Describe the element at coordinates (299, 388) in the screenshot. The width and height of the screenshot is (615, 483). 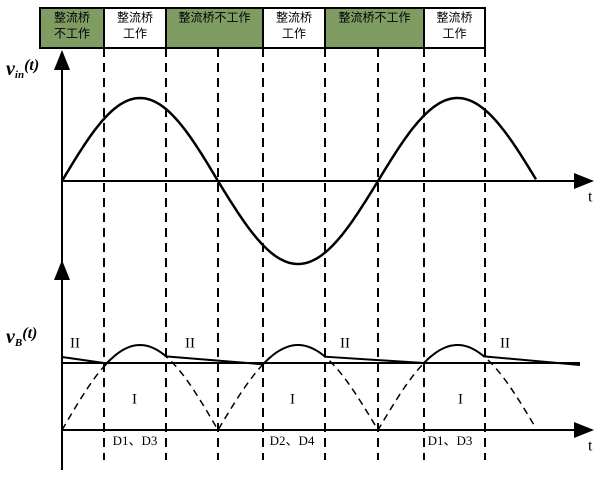
I see `rectified-dashed` at that location.